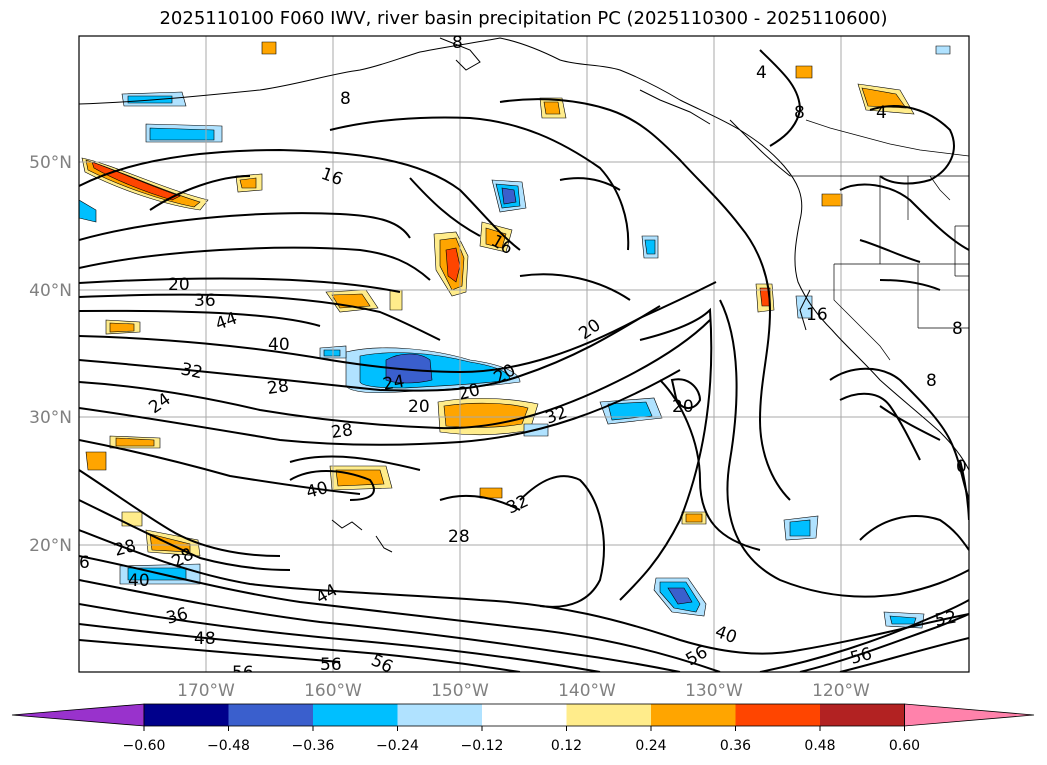  Describe the element at coordinates (78, 715) in the screenshot. I see `colorbar-low-extension` at that location.